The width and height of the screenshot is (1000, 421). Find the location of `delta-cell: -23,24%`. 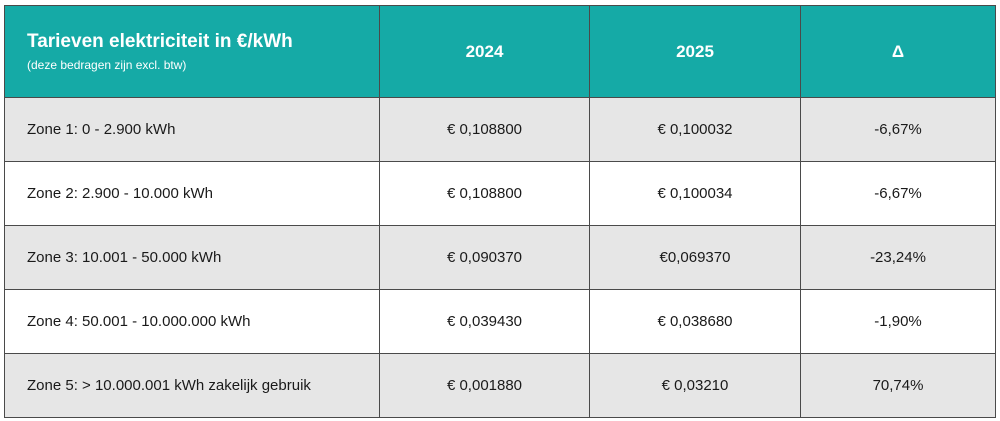

delta-cell: -23,24% is located at coordinates (898, 257).